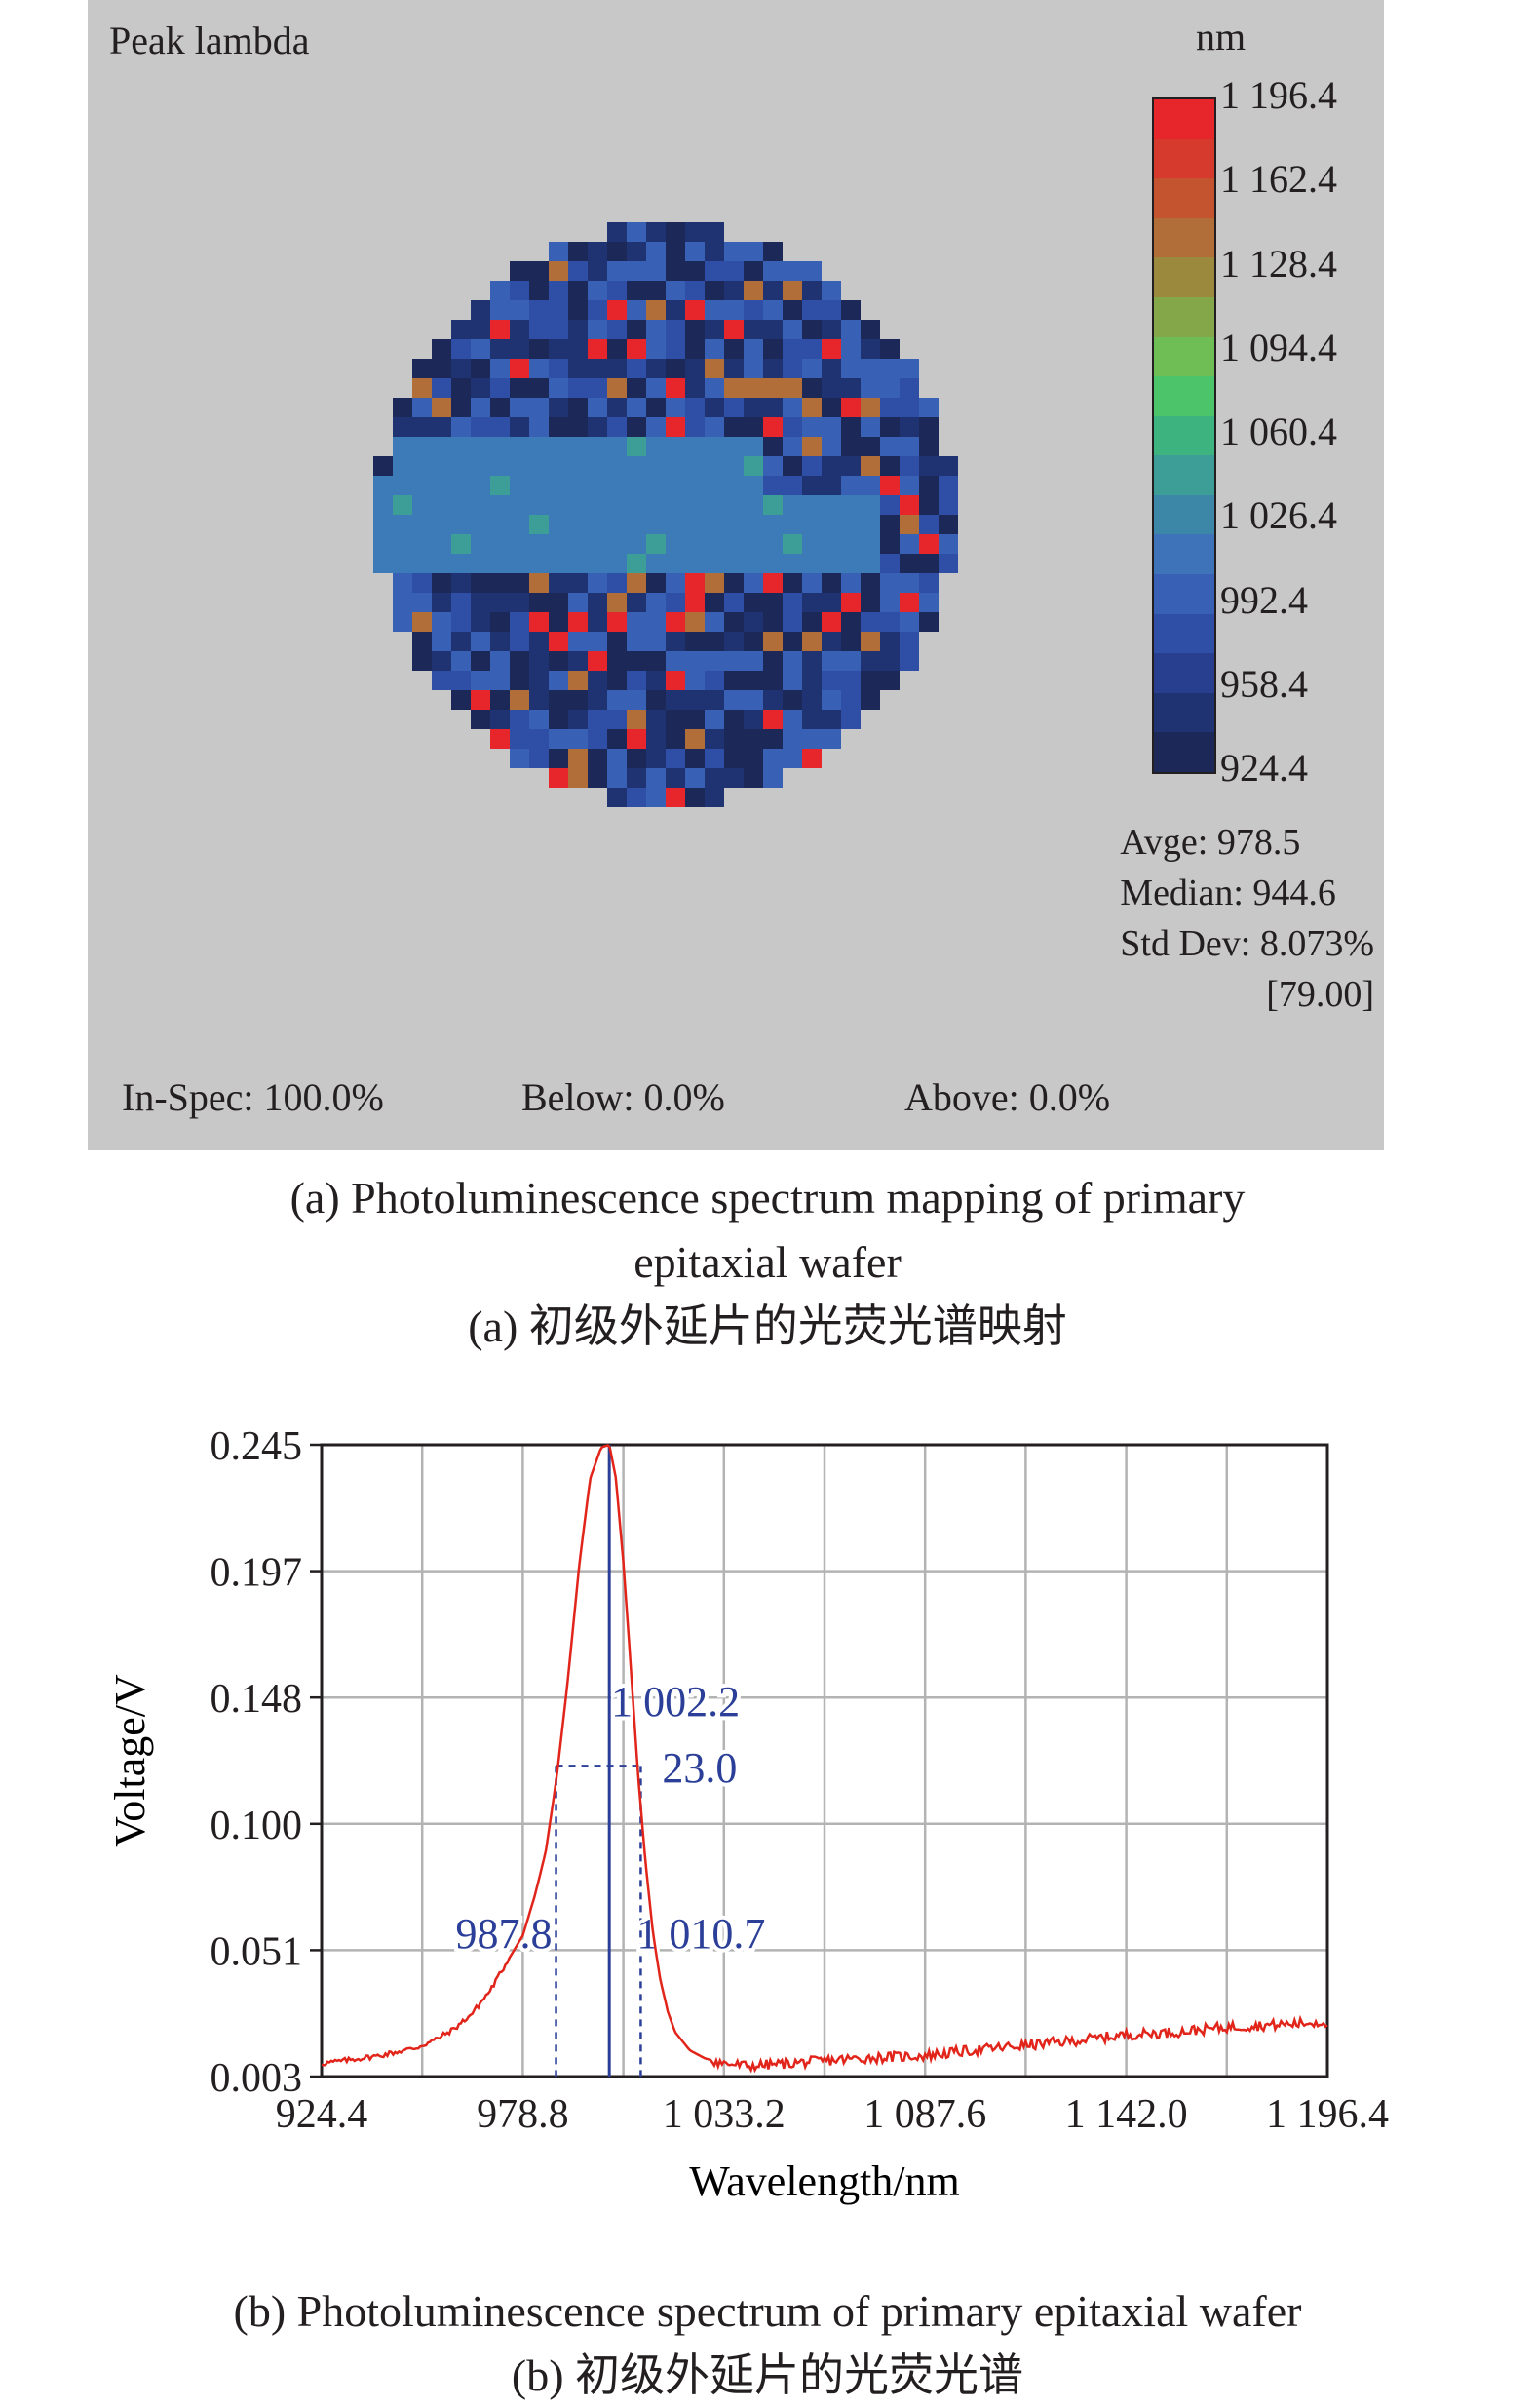 The height and width of the screenshot is (2408, 1535). Describe the element at coordinates (1264, 683) in the screenshot. I see `color-scale-label: 958.4` at that location.